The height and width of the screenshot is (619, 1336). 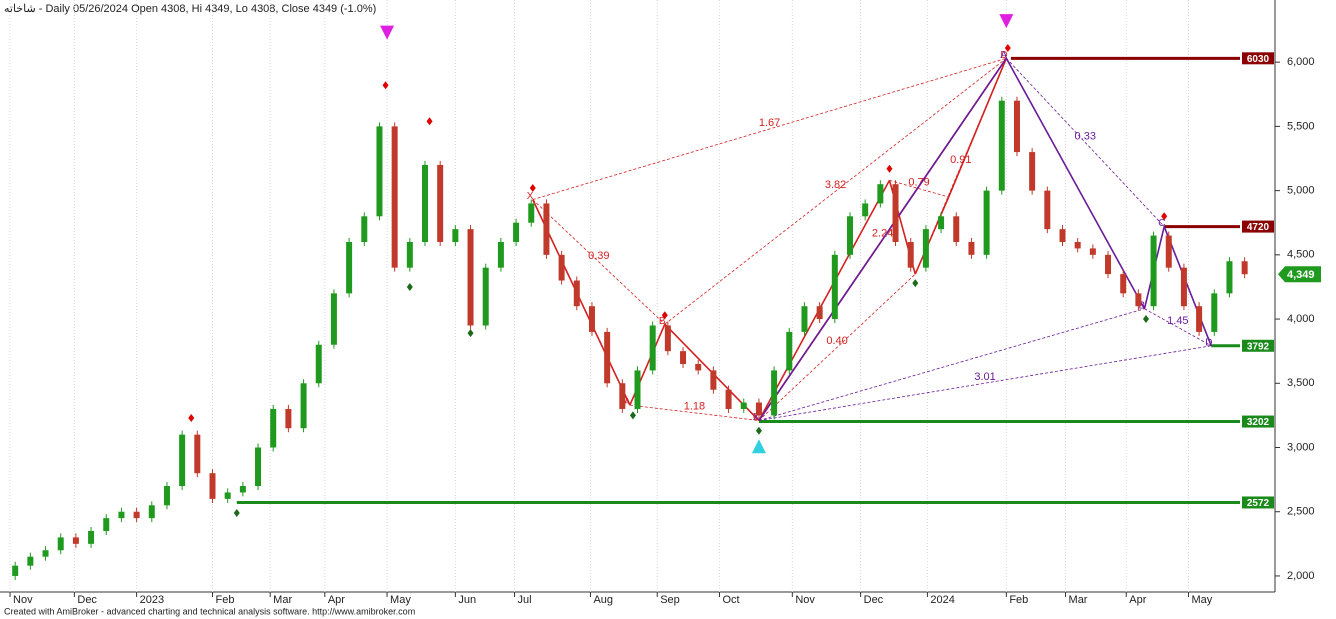 I want to click on ratio-label: 0.39, so click(x=598, y=256).